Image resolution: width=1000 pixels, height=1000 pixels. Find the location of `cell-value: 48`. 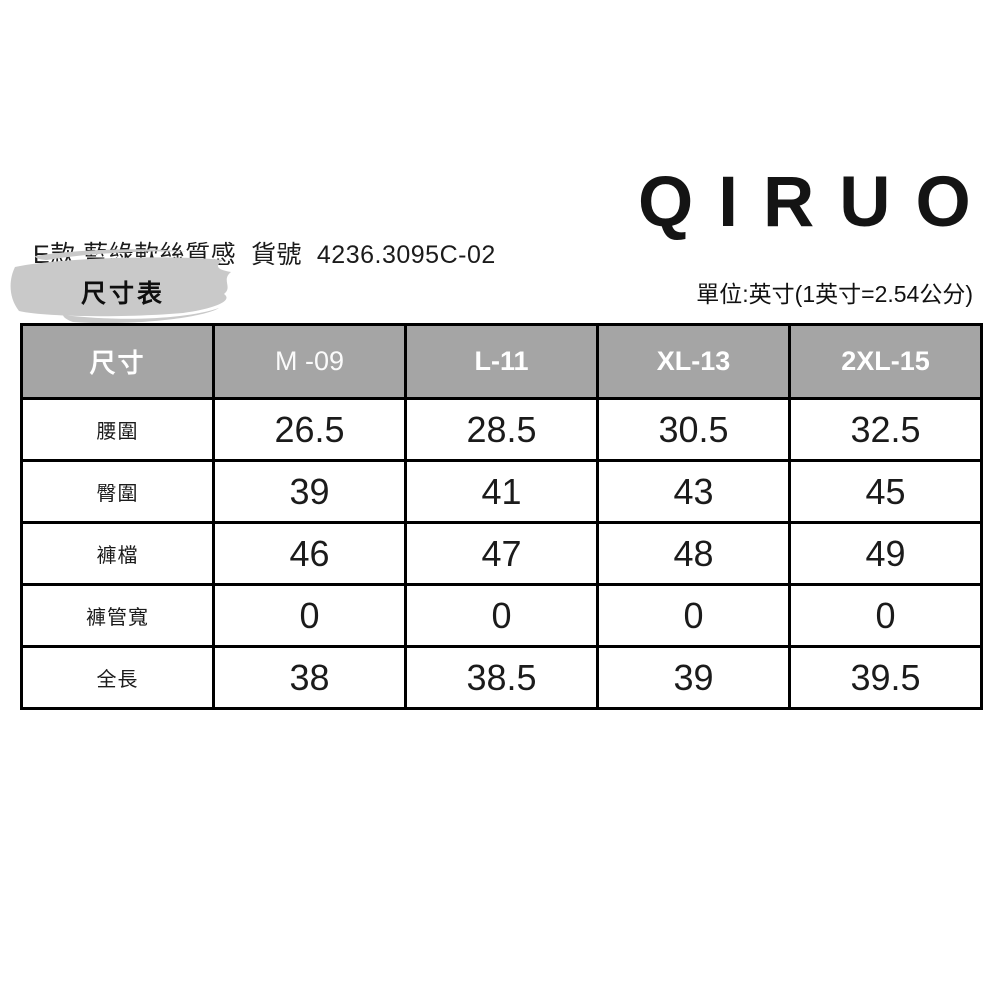

cell-value: 48 is located at coordinates (693, 553).